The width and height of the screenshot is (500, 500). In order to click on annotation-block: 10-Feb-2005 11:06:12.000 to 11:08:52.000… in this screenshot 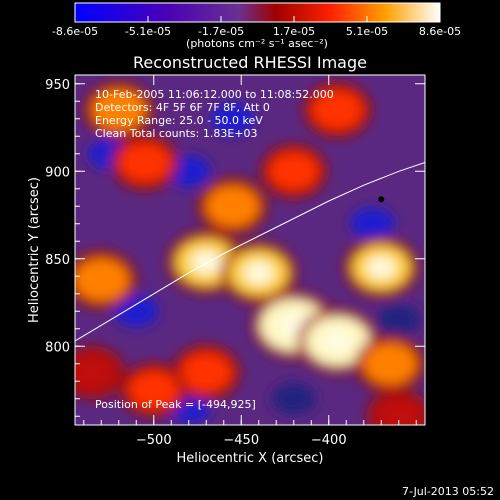, I will do `click(214, 114)`.